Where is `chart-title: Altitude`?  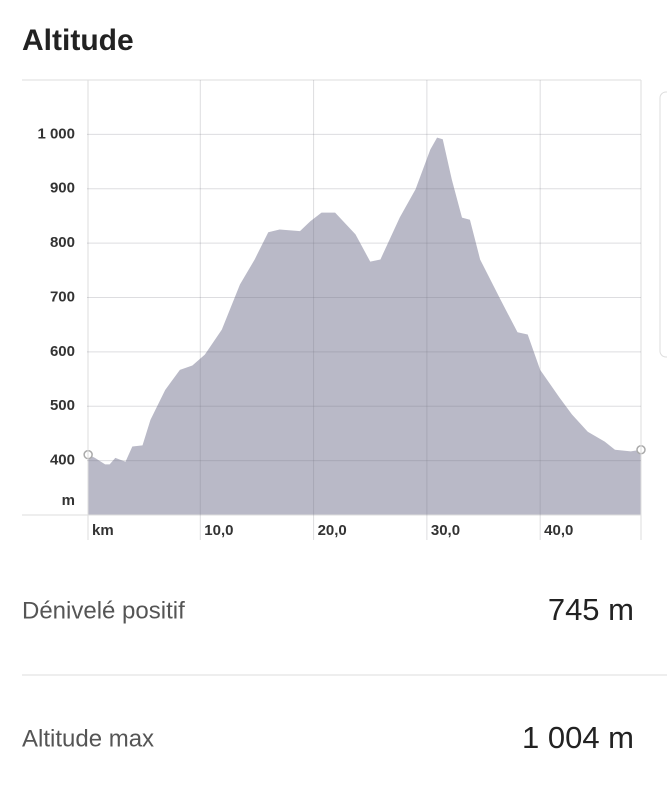 chart-title: Altitude is located at coordinates (78, 40).